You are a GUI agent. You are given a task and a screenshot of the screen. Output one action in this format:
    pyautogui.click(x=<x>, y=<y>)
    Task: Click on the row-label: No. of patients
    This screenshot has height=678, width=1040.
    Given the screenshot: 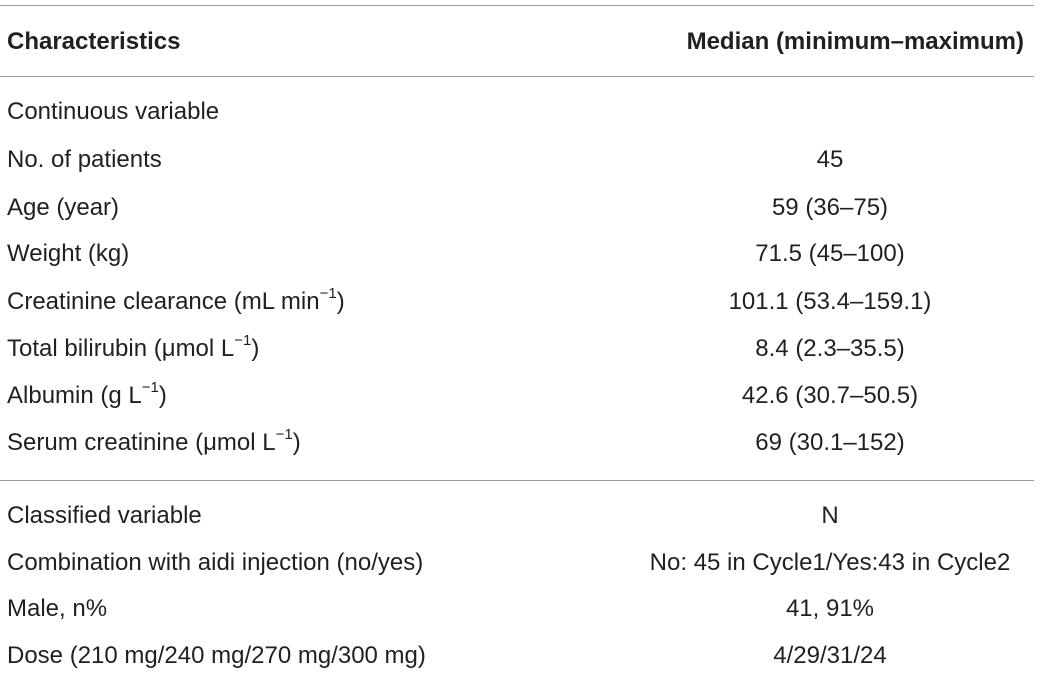 What is the action you would take?
    pyautogui.click(x=84, y=159)
    